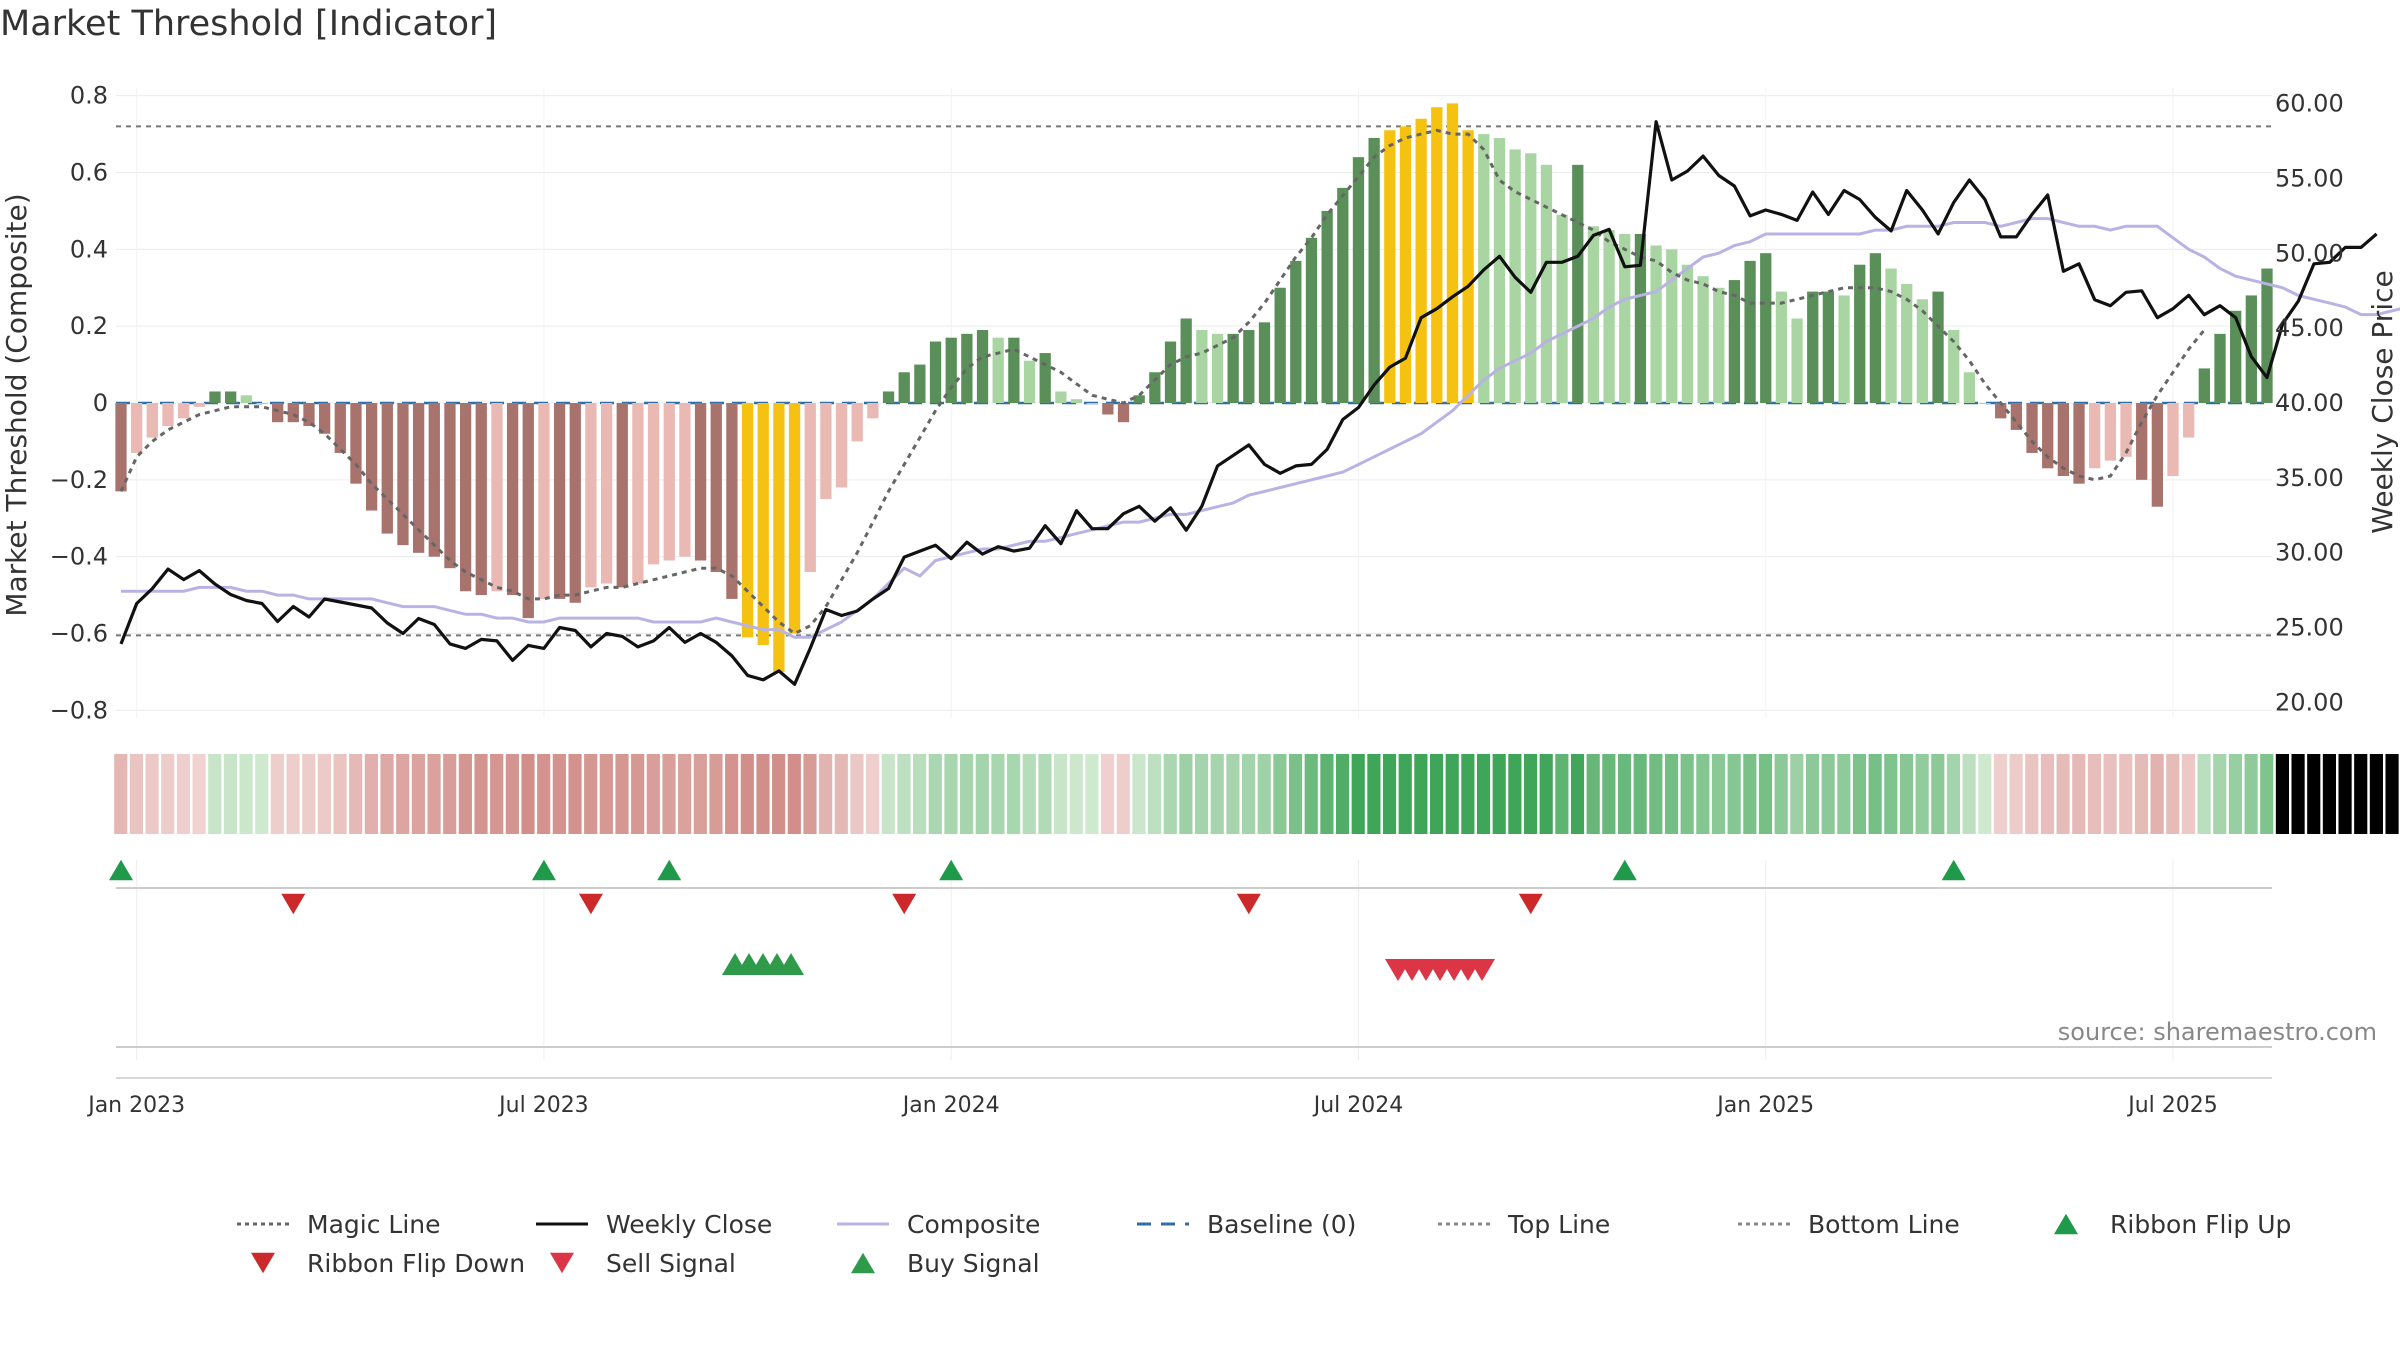 The height and width of the screenshot is (1350, 2400). Describe the element at coordinates (135, 1105) in the screenshot. I see `x-tick-label: Jan 2023` at that location.